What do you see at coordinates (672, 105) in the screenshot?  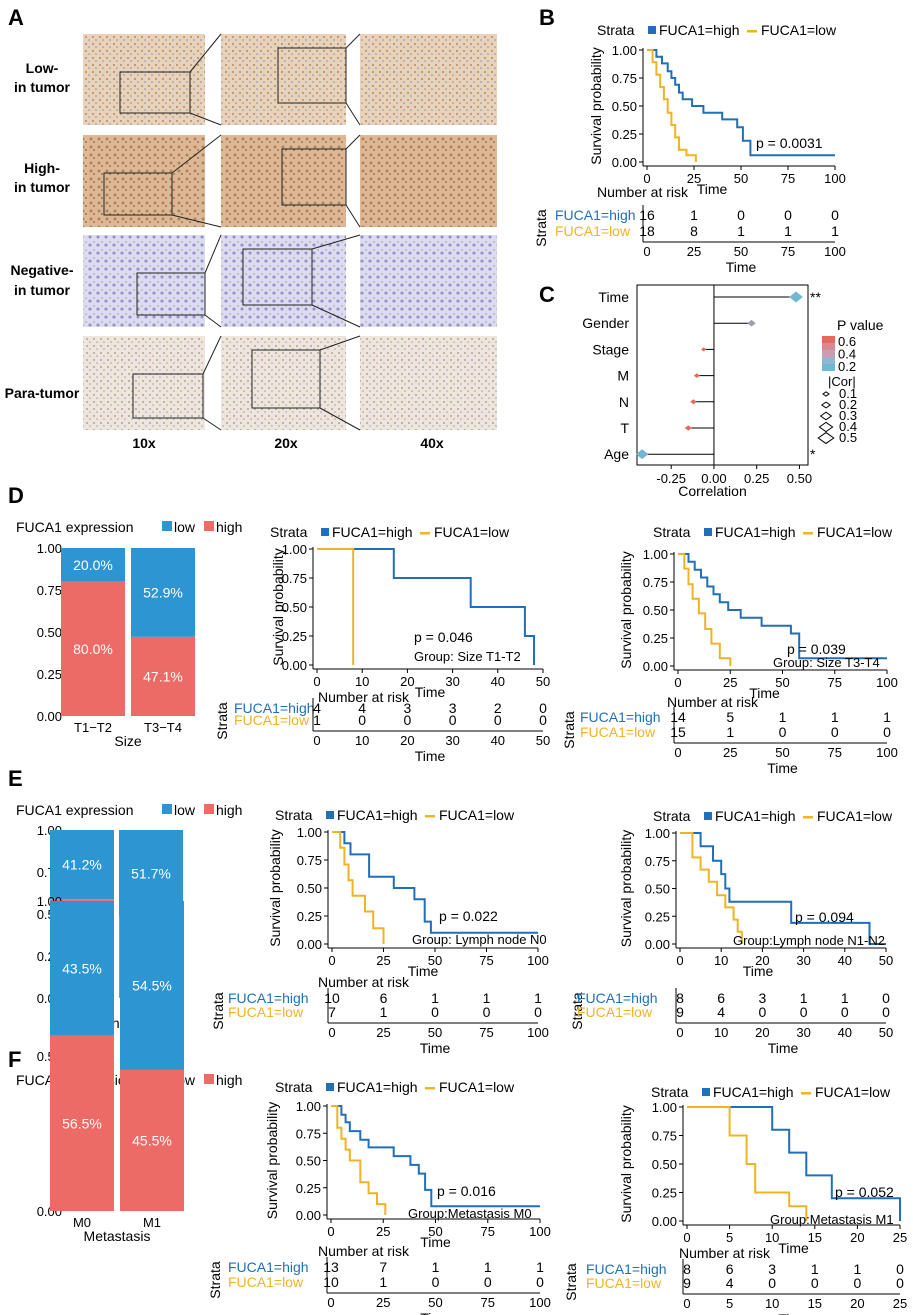 I see `km-curve-low` at bounding box center [672, 105].